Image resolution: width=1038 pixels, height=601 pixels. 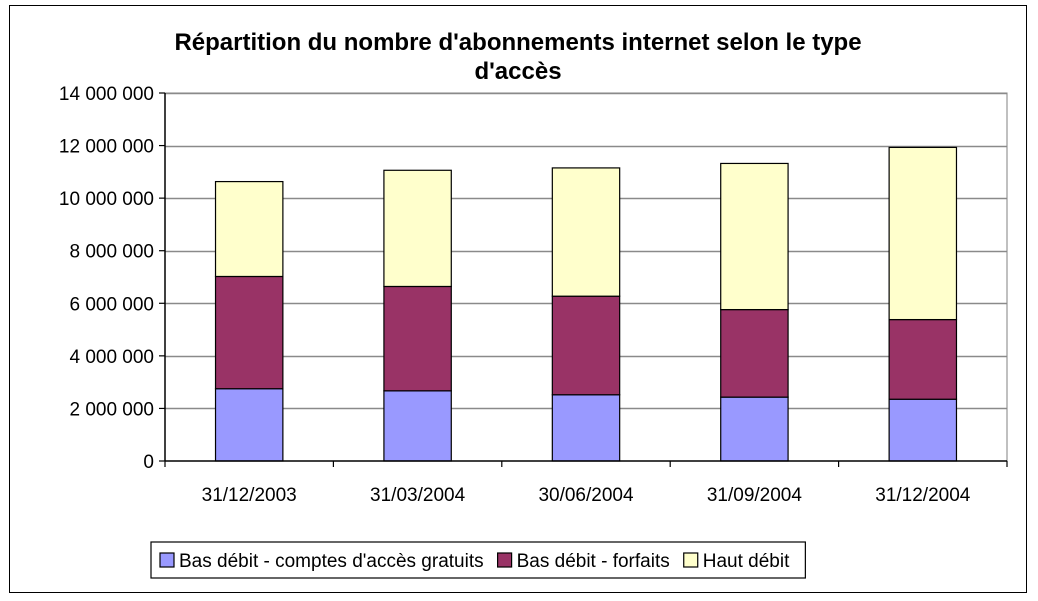 I want to click on x-tick-label-3: 30/06/2004, so click(x=586, y=495).